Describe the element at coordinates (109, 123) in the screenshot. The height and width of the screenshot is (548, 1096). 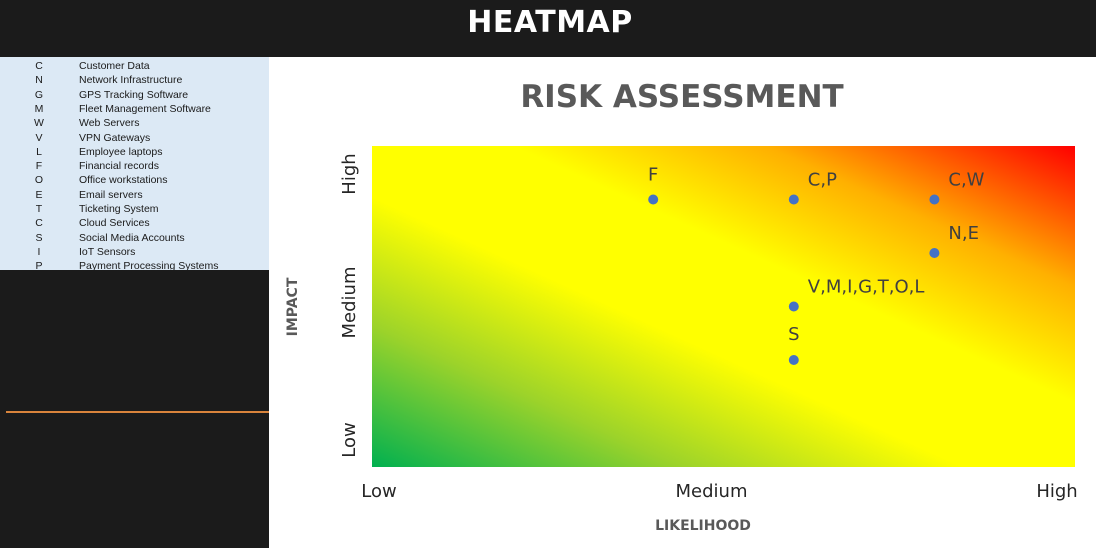
I see `legend-label: Web Servers` at that location.